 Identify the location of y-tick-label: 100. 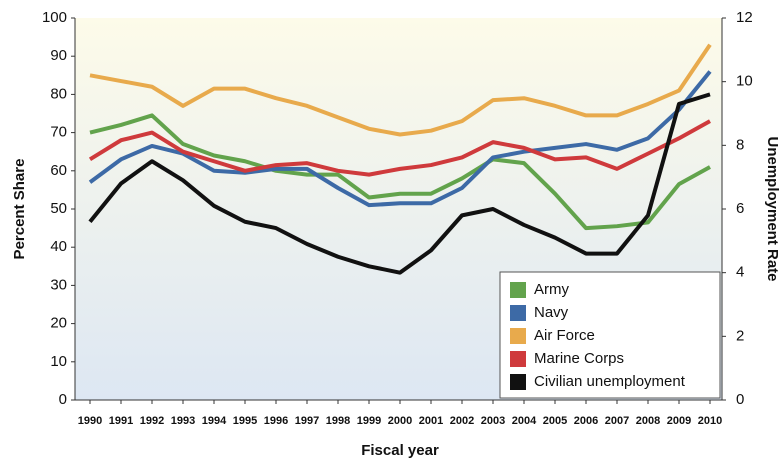
(54, 17).